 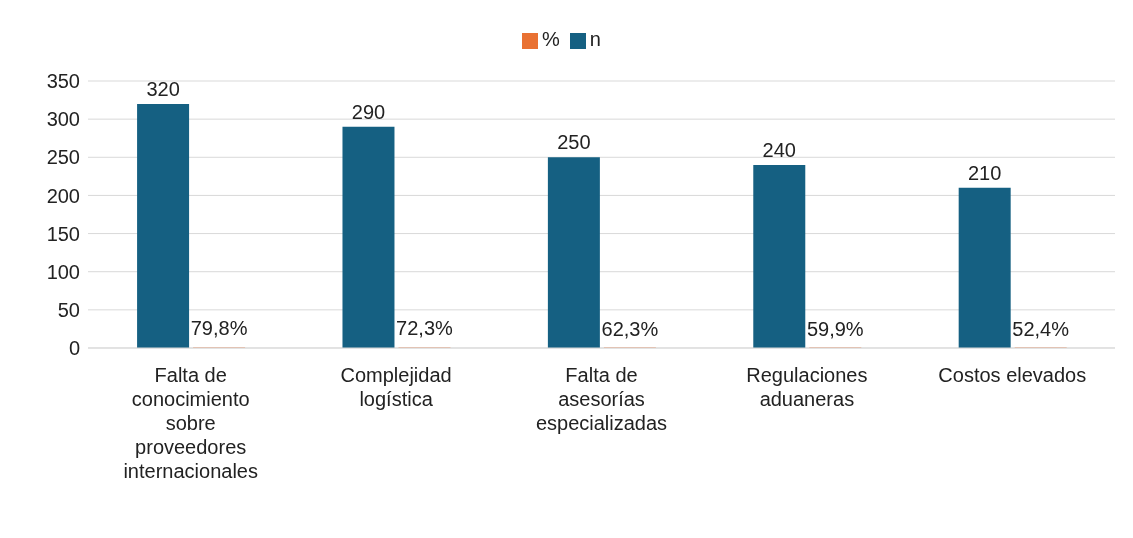 What do you see at coordinates (63, 81) in the screenshot?
I see `y-tick-label: 350` at bounding box center [63, 81].